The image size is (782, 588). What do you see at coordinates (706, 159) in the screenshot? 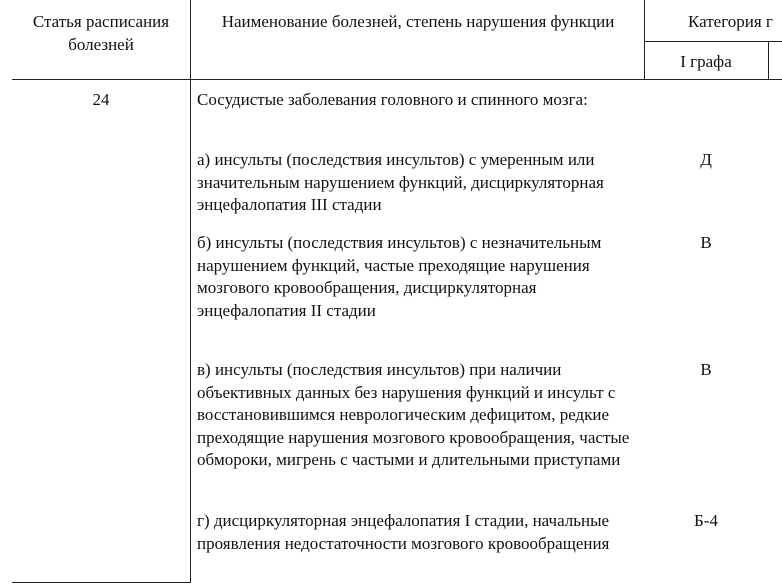
I see `item-category: Д` at bounding box center [706, 159].